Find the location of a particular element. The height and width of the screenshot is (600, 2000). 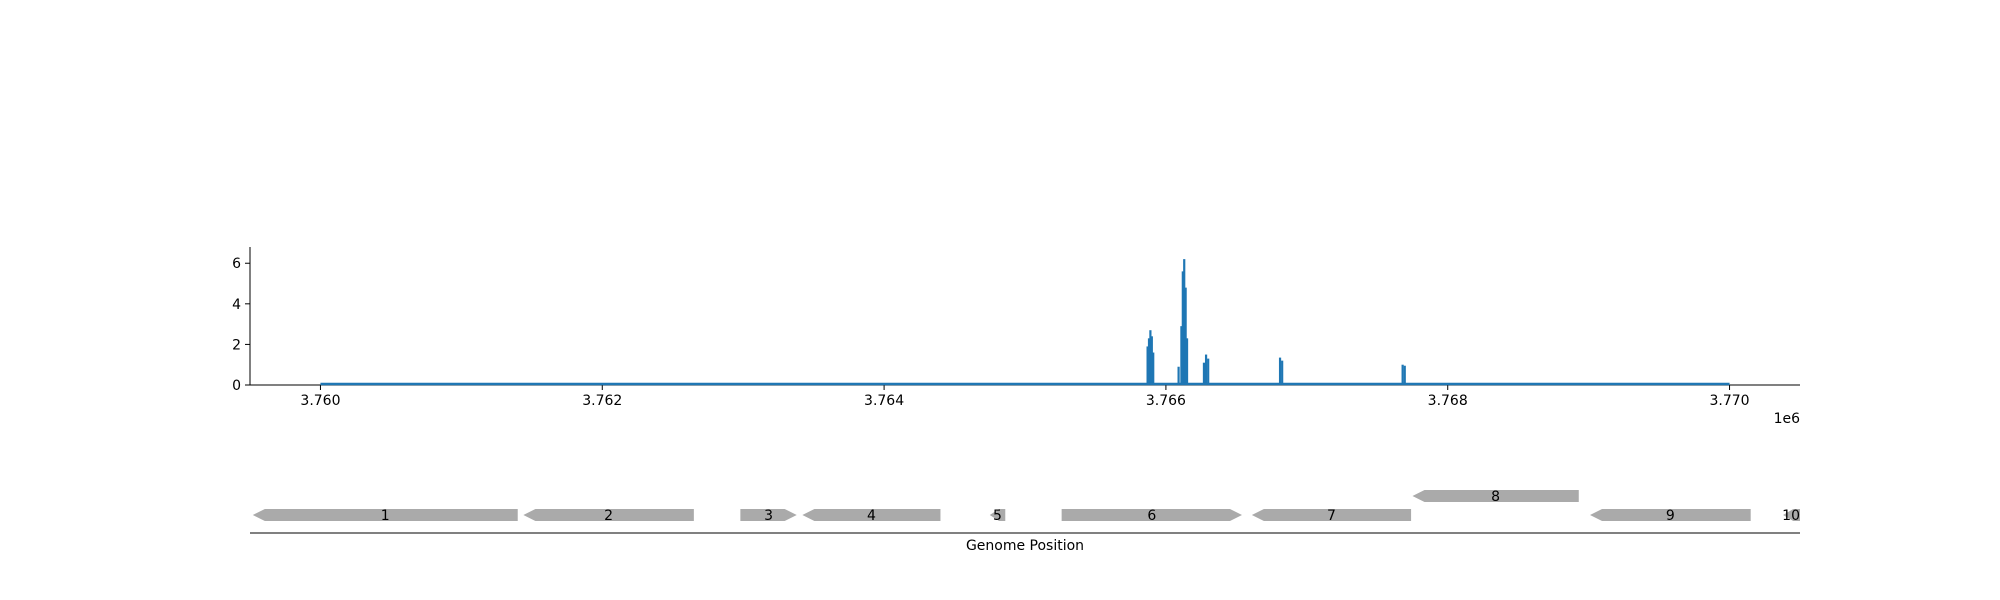

gene-label: 2 is located at coordinates (608, 516).